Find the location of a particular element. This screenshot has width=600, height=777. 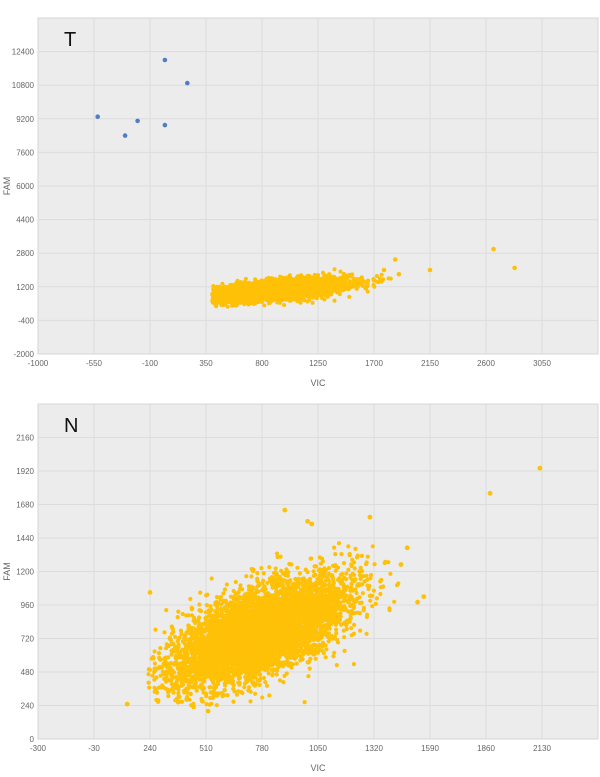

x-tick-label: 1050 is located at coordinates (318, 748).